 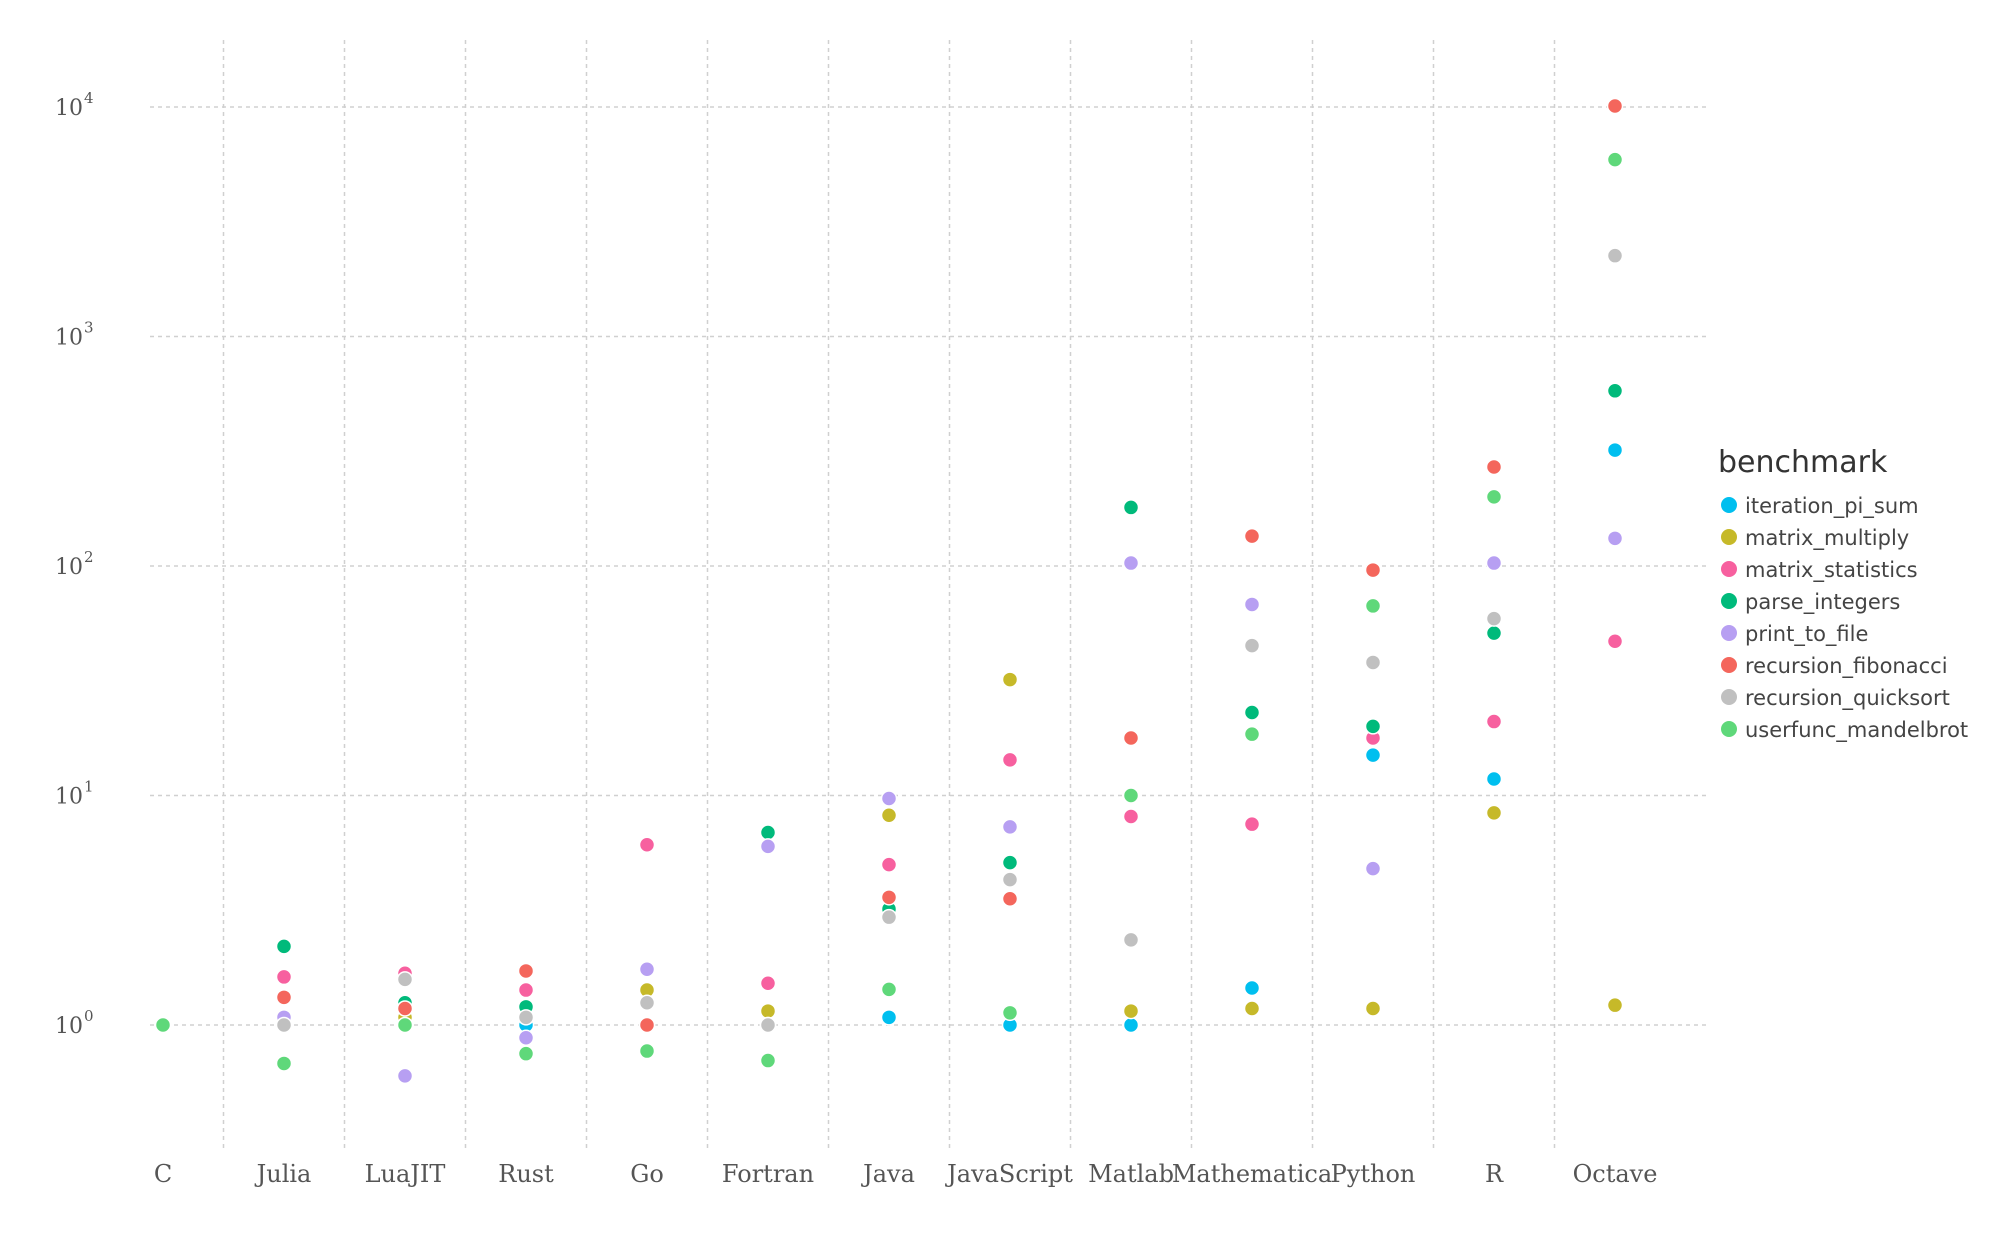 I want to click on legend-label: iteration_pi_sum, so click(x=1832, y=506).